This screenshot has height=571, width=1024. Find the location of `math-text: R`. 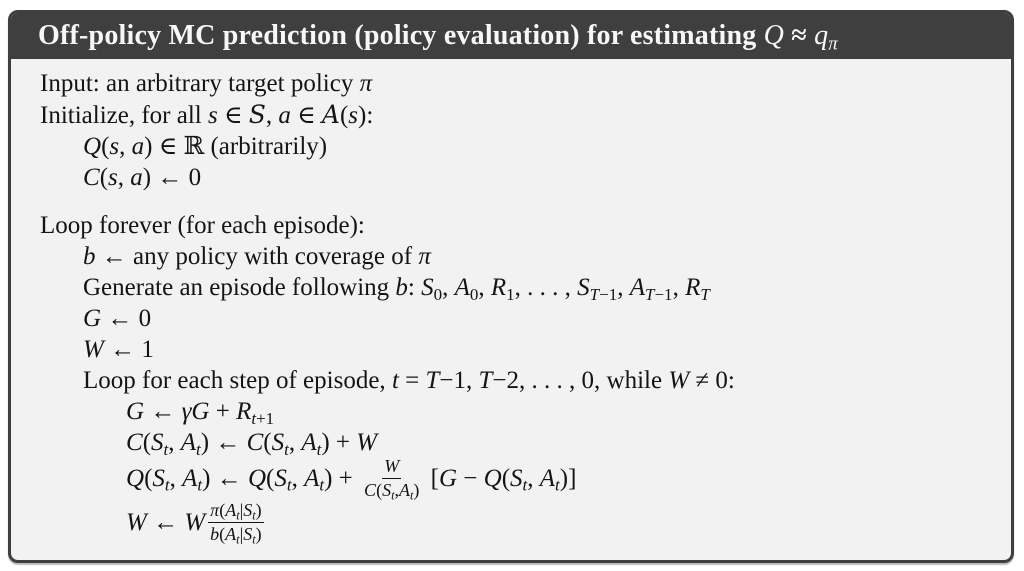

math-text: R is located at coordinates (244, 411).